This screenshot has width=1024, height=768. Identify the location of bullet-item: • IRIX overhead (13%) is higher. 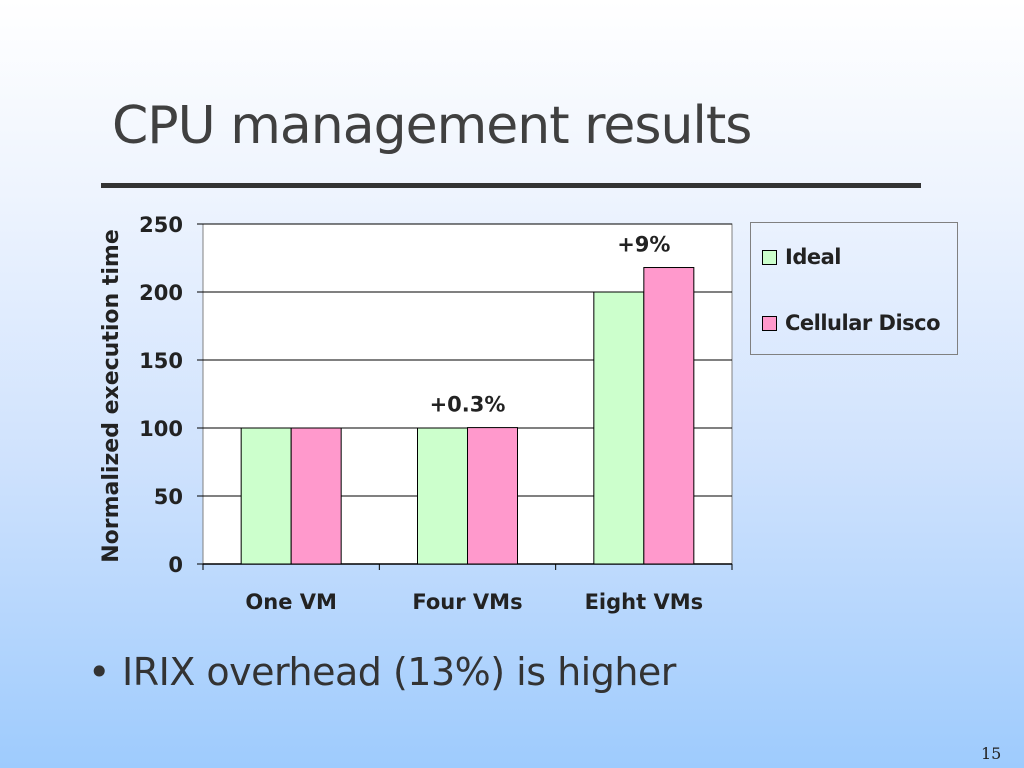
(382, 672).